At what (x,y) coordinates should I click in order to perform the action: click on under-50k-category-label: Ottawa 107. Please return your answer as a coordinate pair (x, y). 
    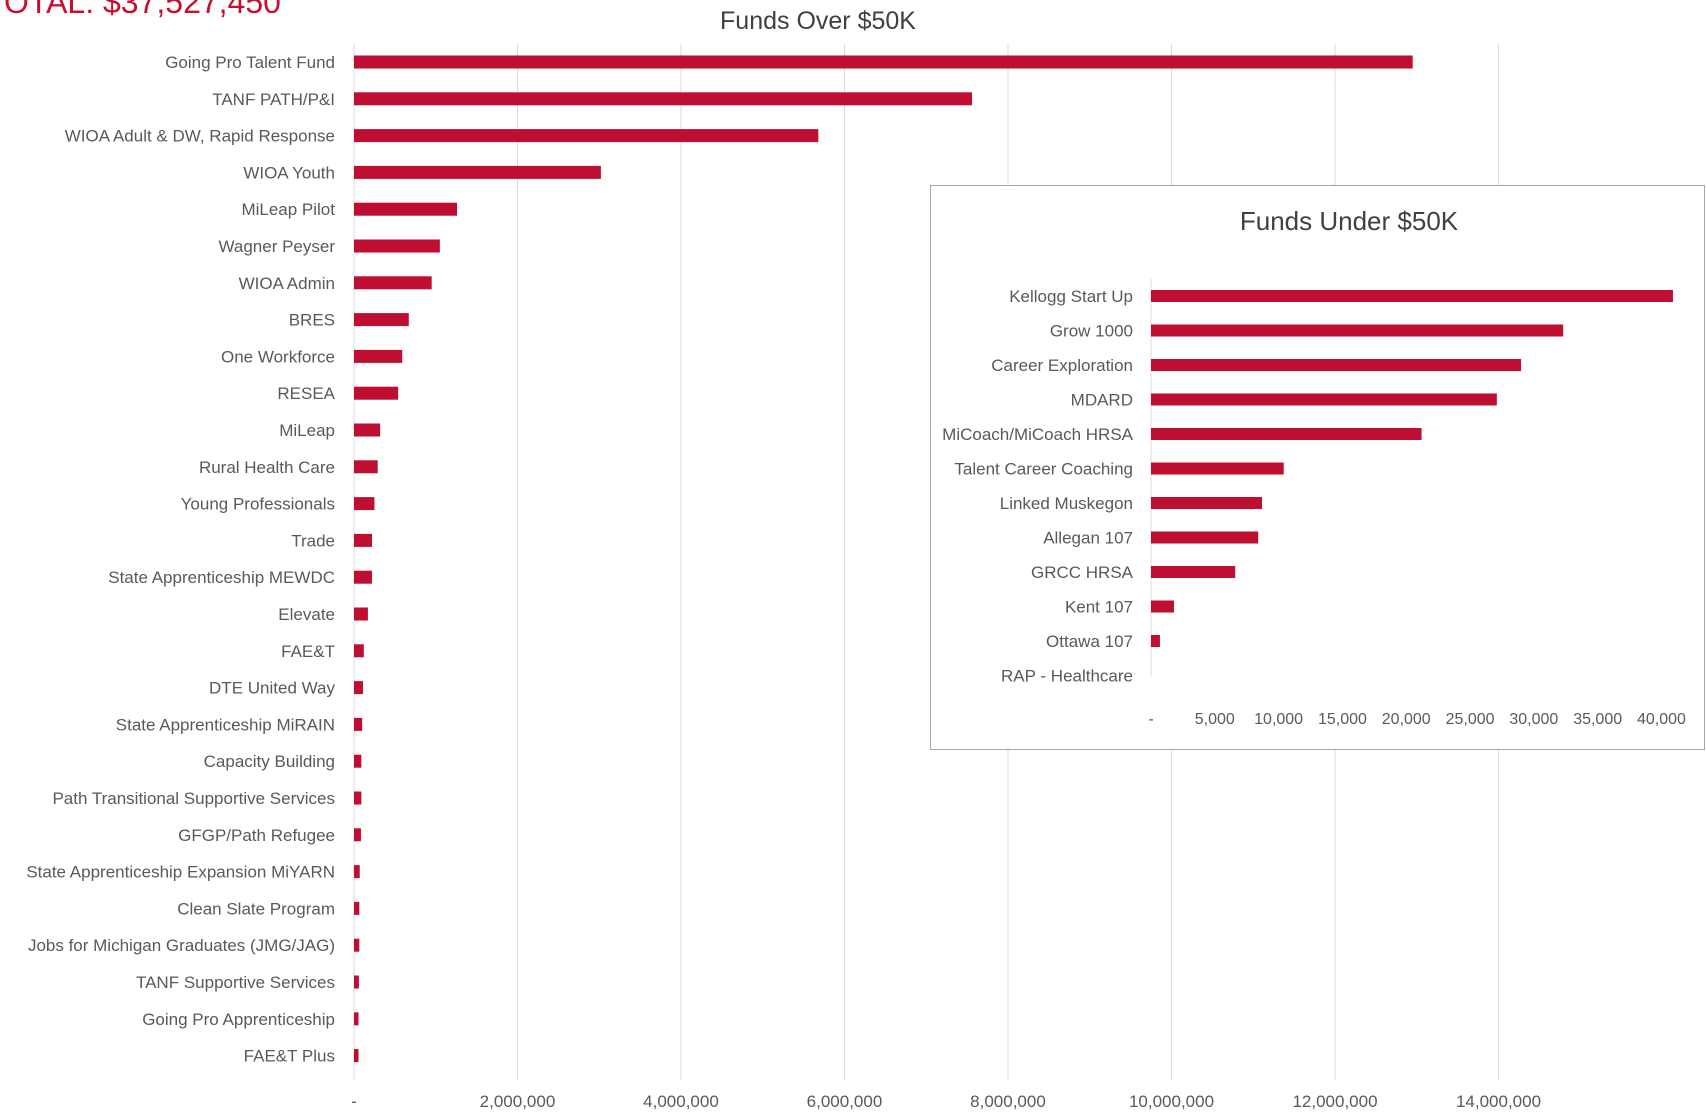
    Looking at the image, I should click on (1089, 641).